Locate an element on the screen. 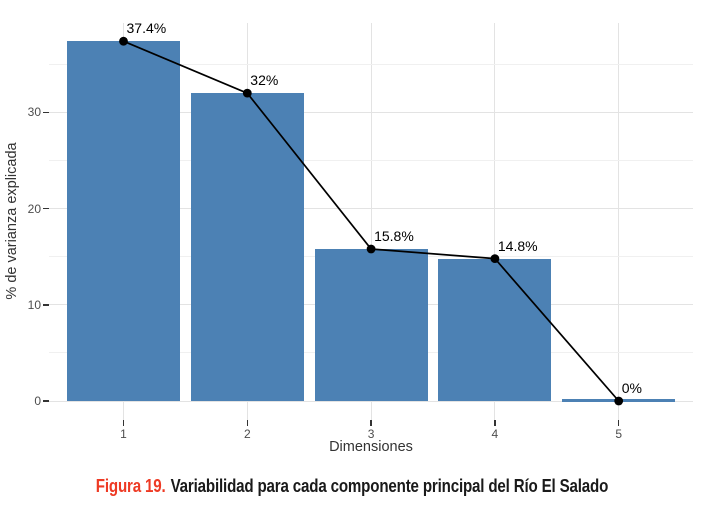 This screenshot has width=704, height=520. caption-figure-number: Figura 19. is located at coordinates (130, 486).